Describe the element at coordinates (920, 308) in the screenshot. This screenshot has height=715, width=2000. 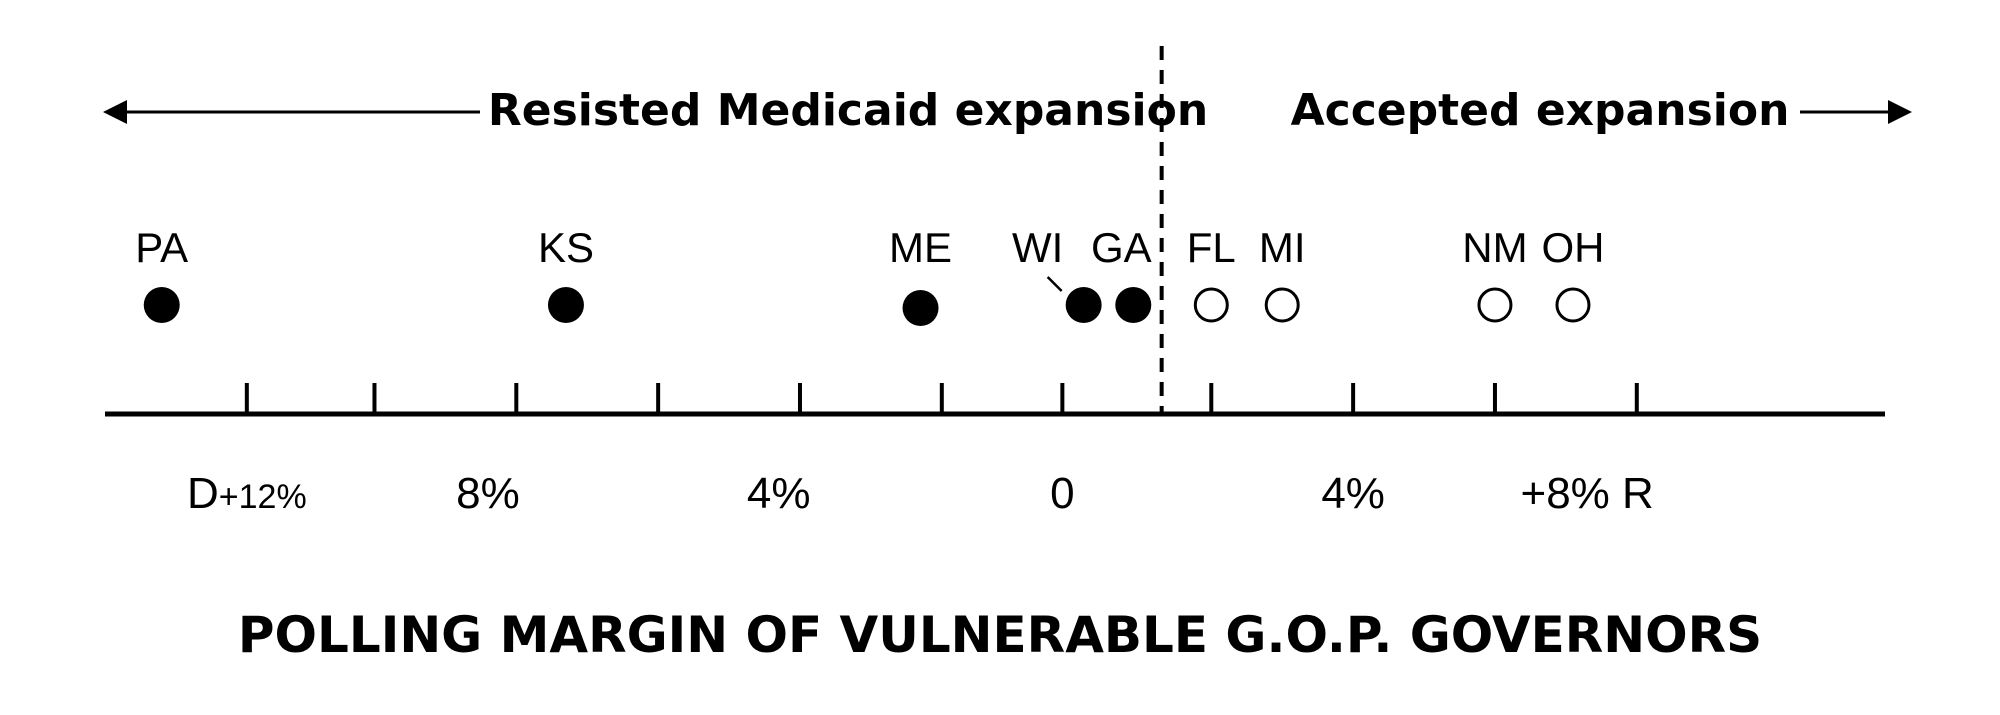
I see `point-me` at that location.